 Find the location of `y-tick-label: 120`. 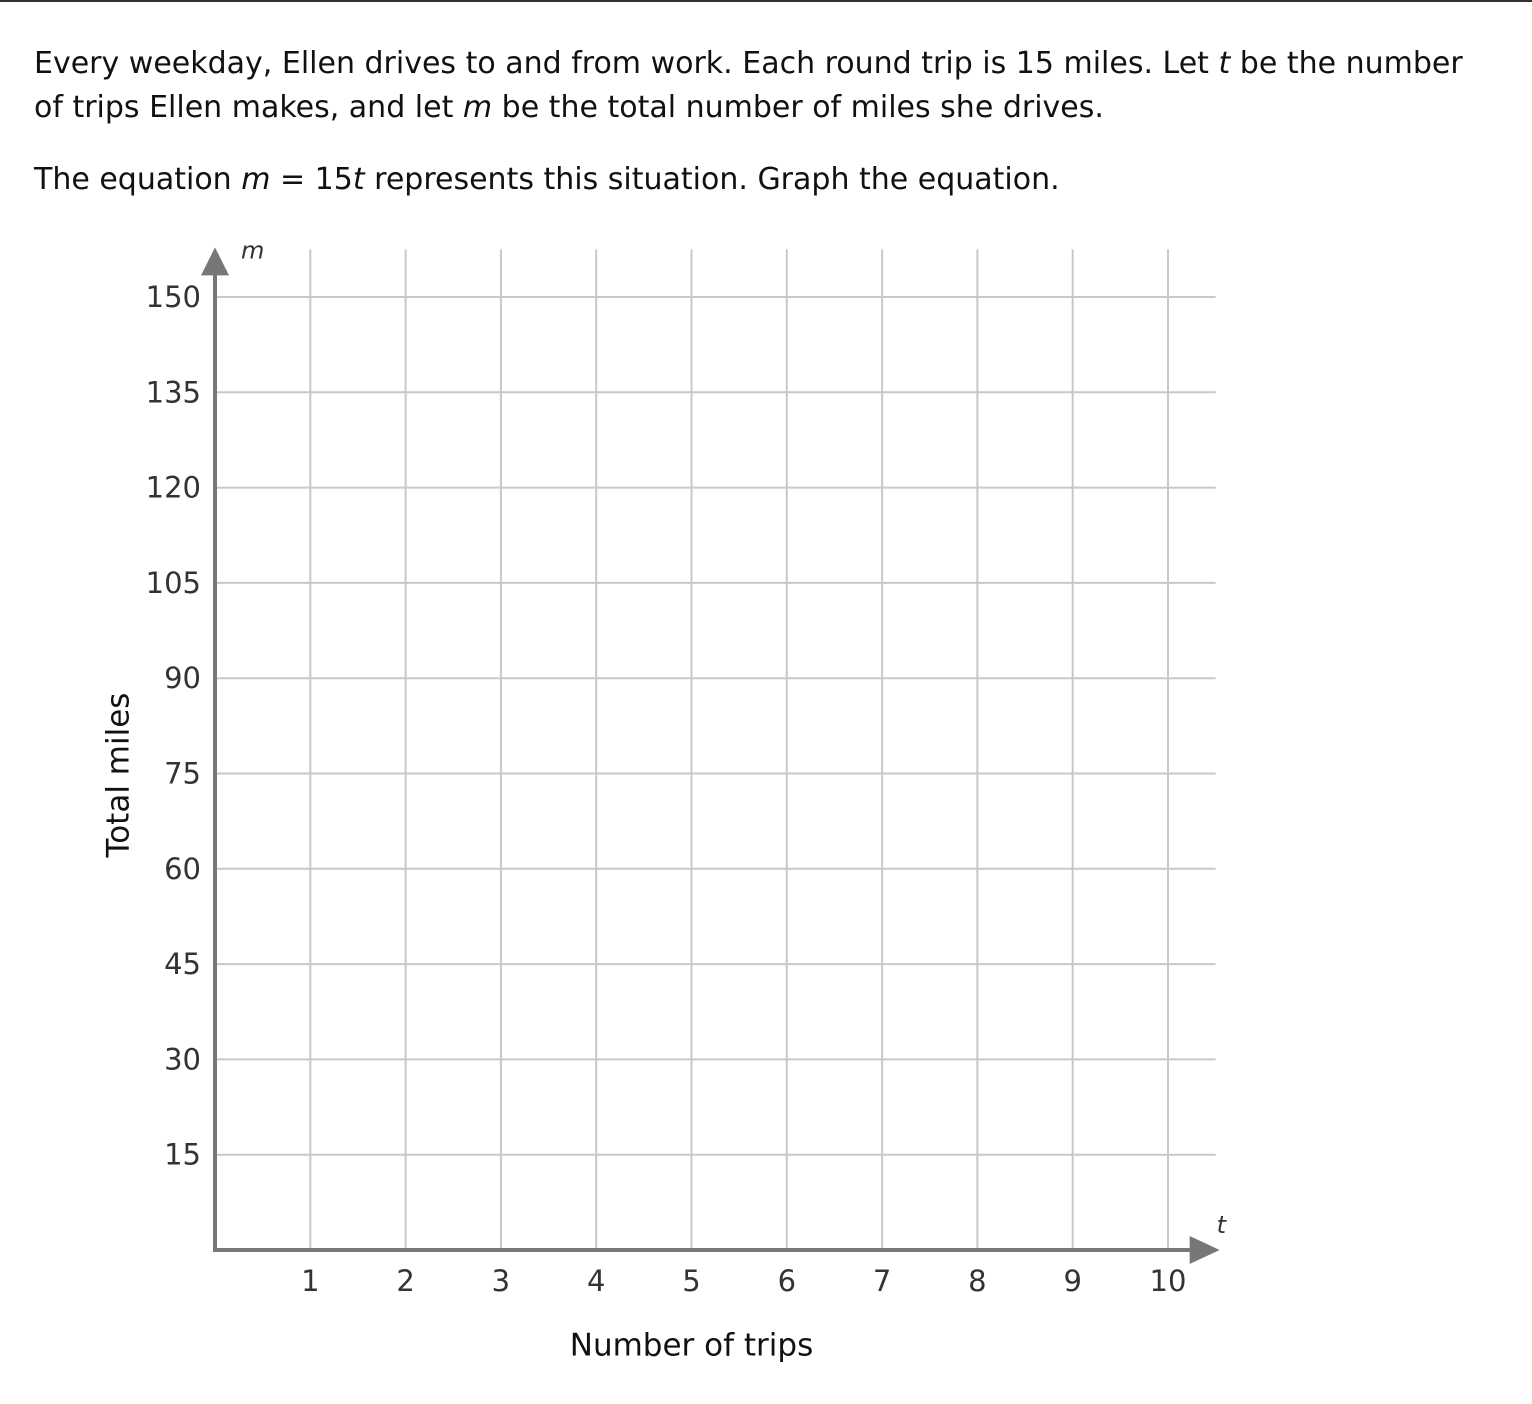

y-tick-label: 120 is located at coordinates (173, 488).